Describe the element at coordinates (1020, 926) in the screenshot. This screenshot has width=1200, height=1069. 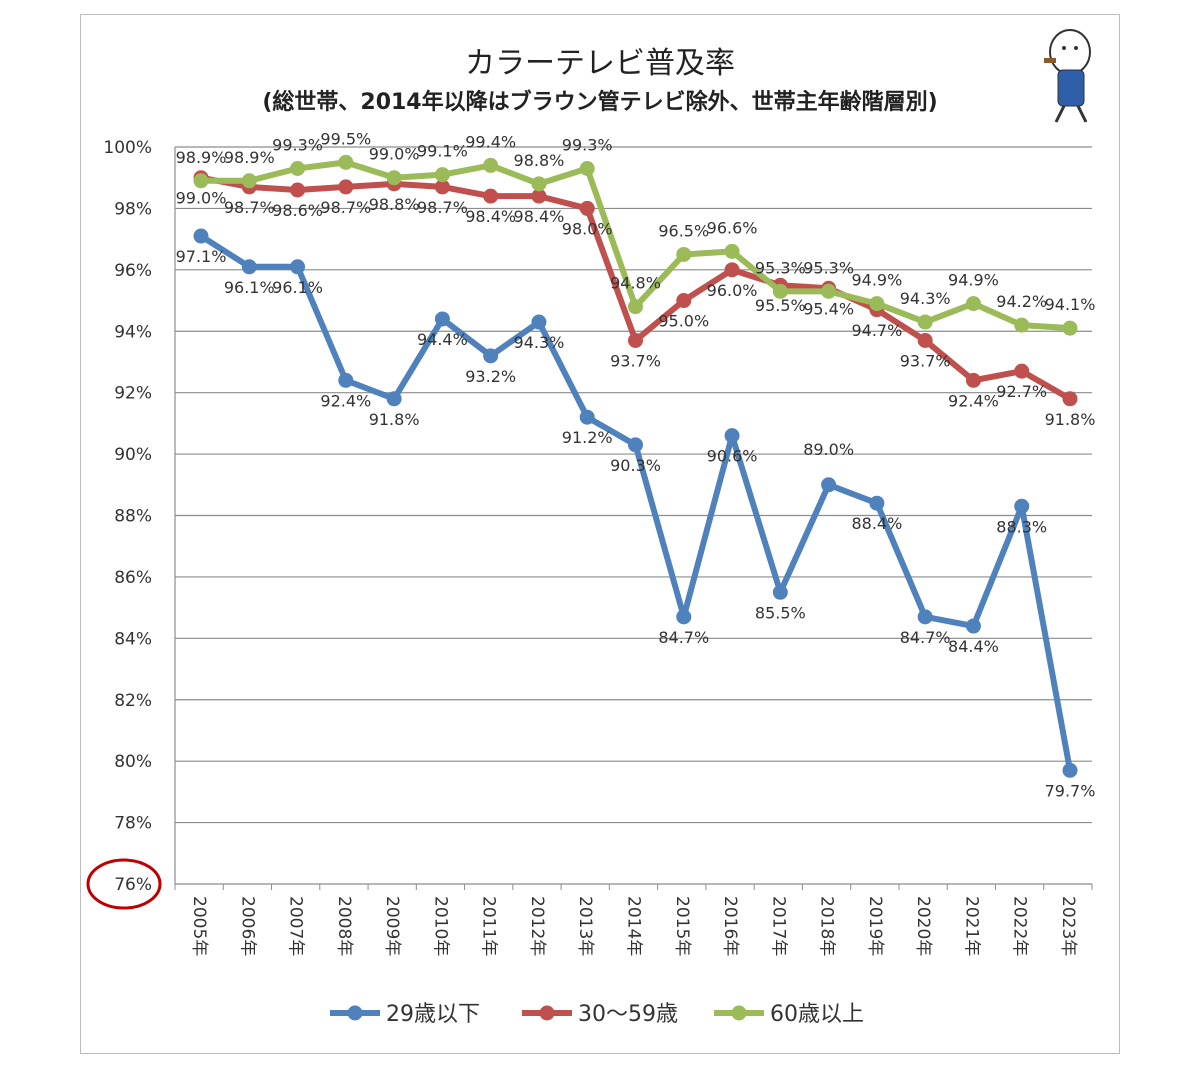
I see `x-tick-label: 2022年` at that location.